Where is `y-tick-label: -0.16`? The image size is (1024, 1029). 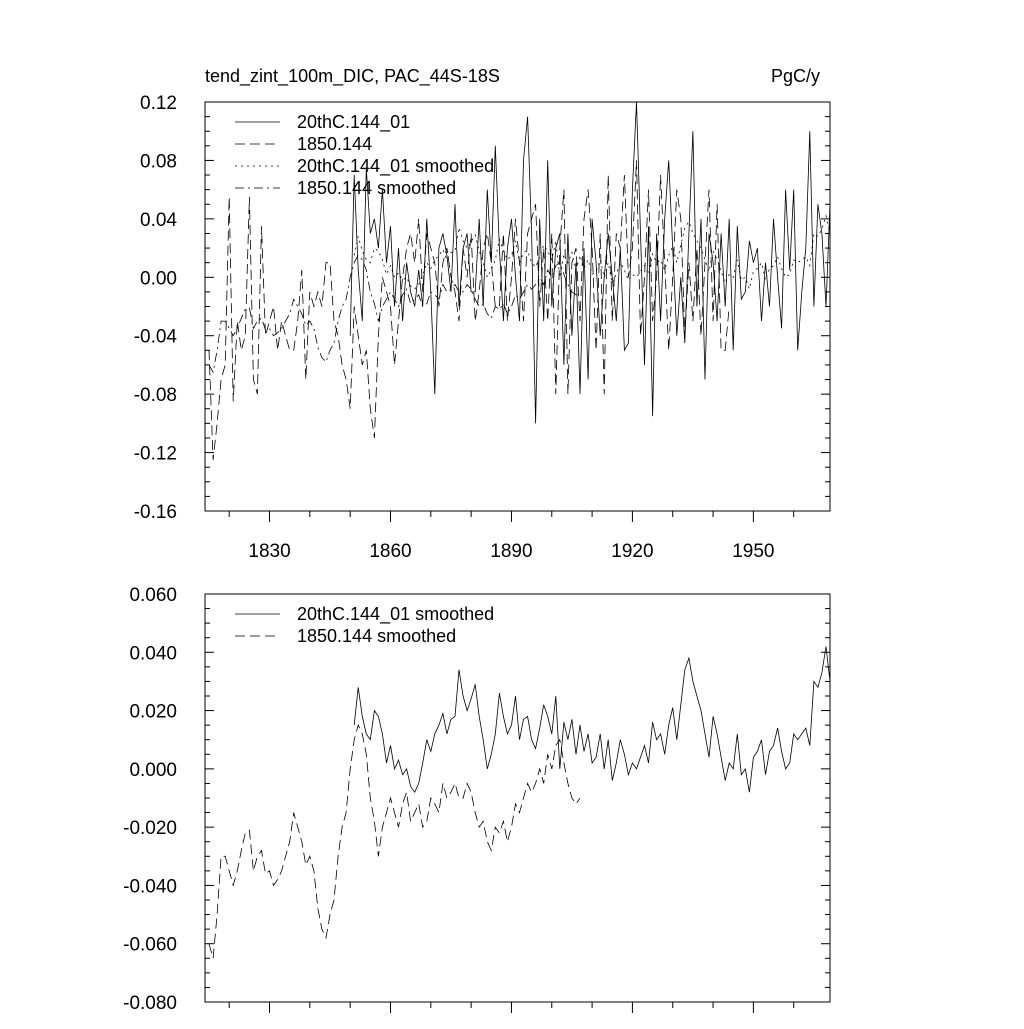 y-tick-label: -0.16 is located at coordinates (155, 512).